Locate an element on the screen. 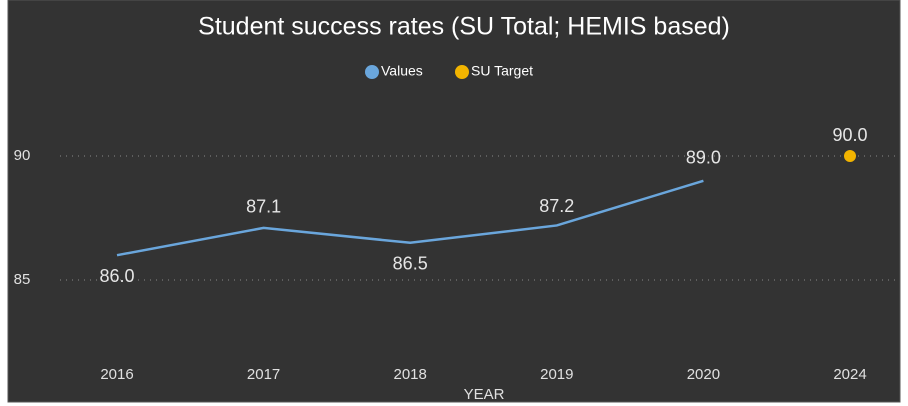 This screenshot has width=908, height=406. x-tick-label: 2017 is located at coordinates (263, 374).